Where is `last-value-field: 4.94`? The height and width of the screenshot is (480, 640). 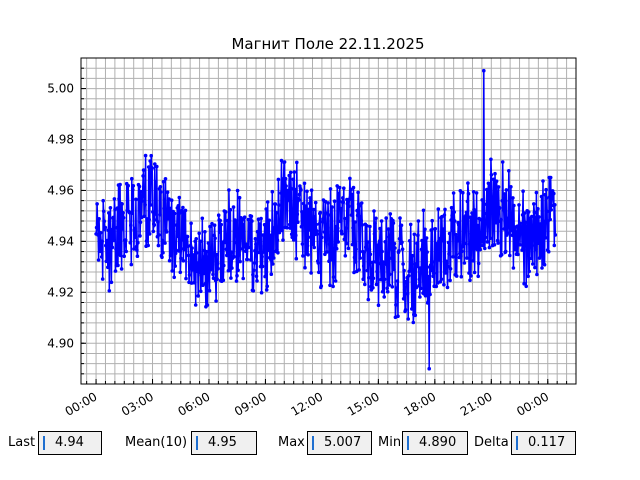 last-value-field: 4.94 is located at coordinates (70, 443).